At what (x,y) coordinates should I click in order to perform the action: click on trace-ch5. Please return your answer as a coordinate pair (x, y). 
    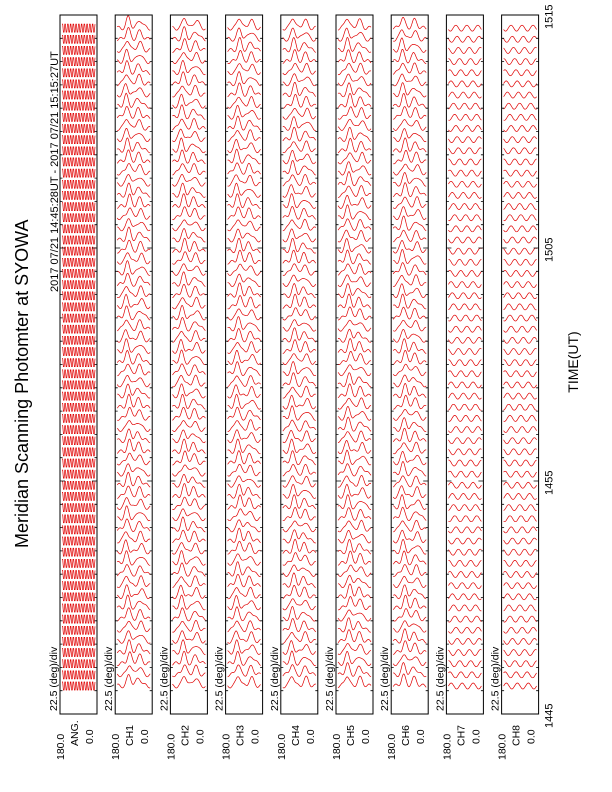
    Looking at the image, I should click on (354, 353).